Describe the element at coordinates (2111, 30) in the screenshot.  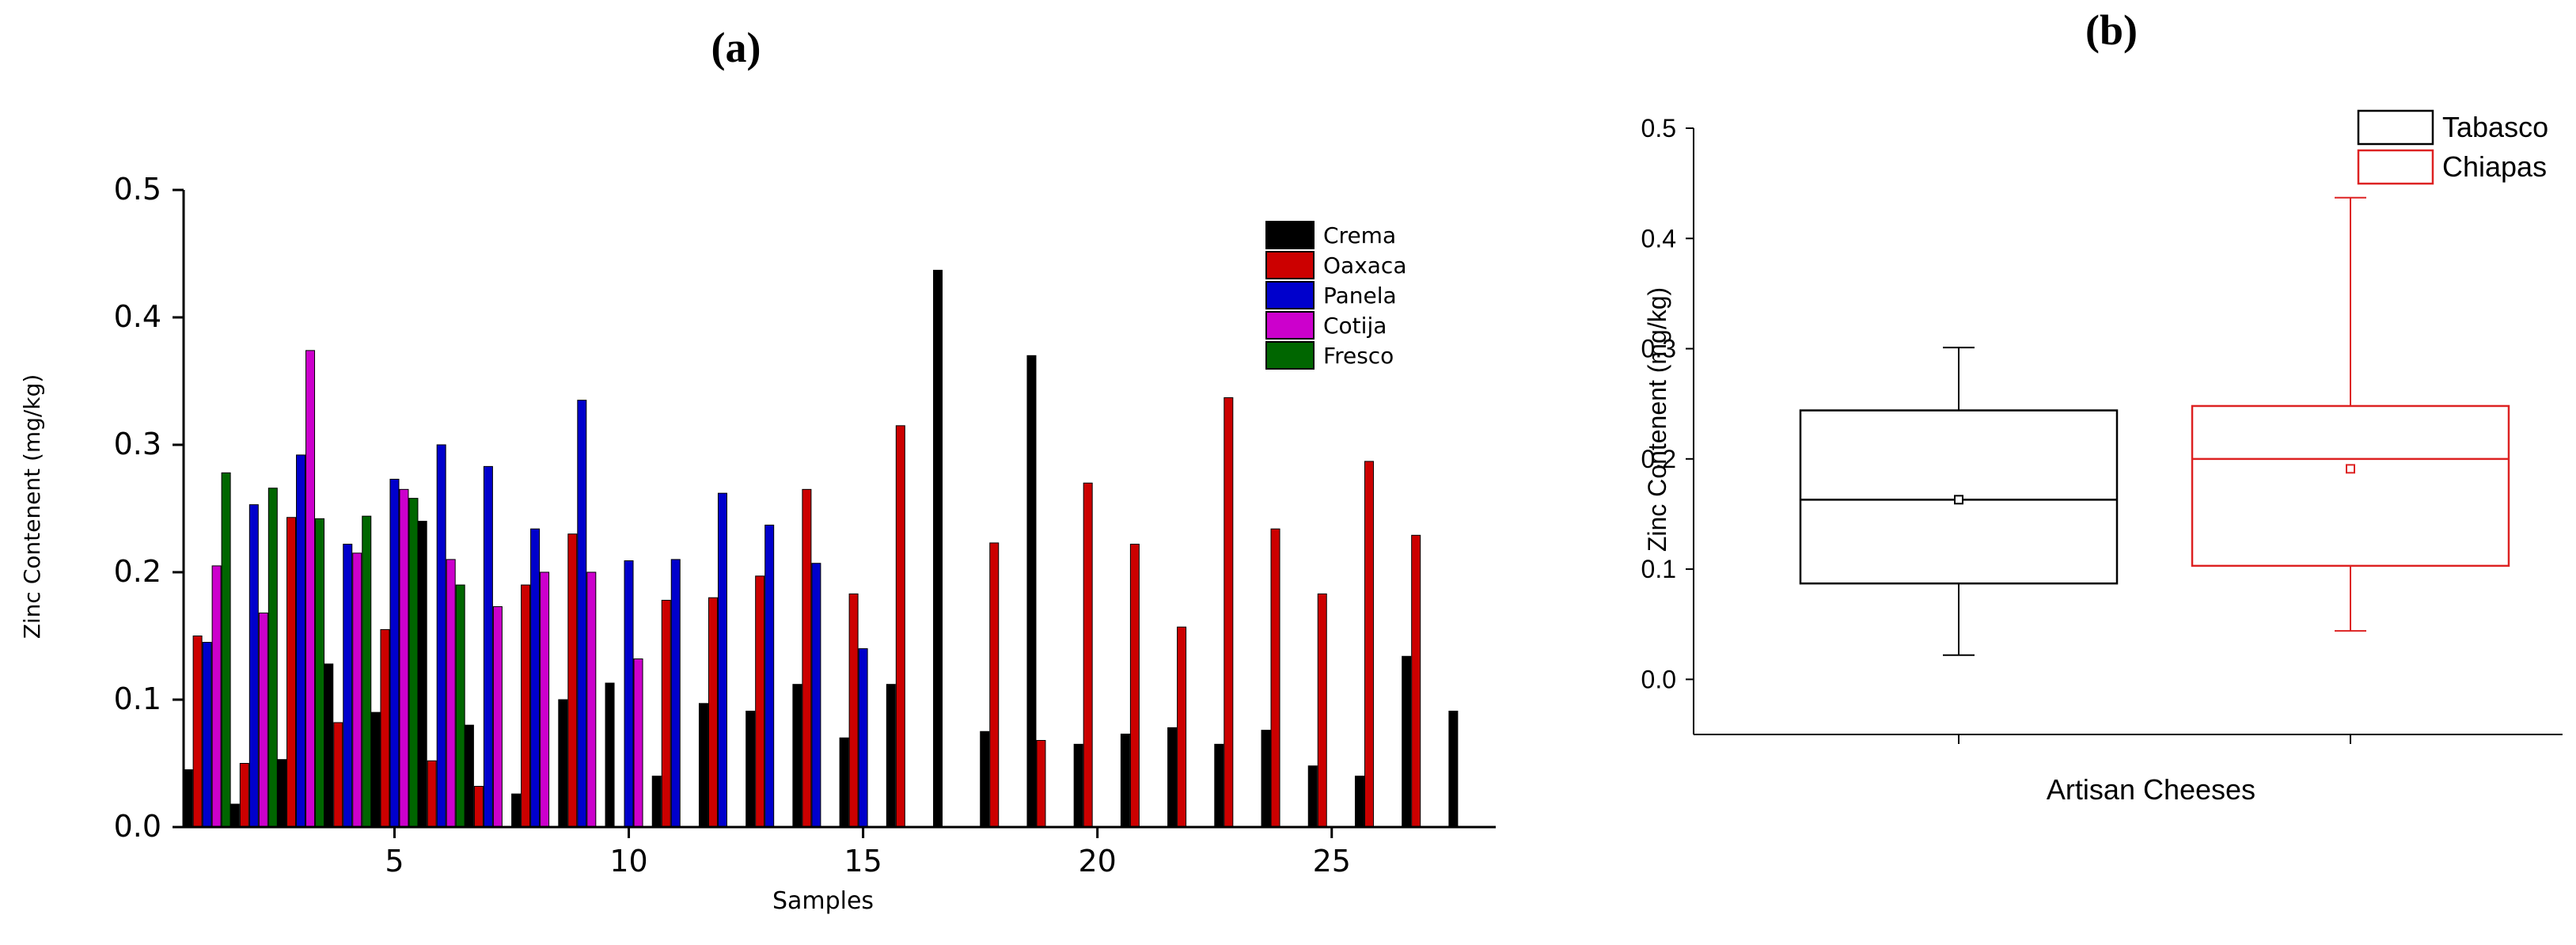
I see `panel-label-b: (b)` at that location.